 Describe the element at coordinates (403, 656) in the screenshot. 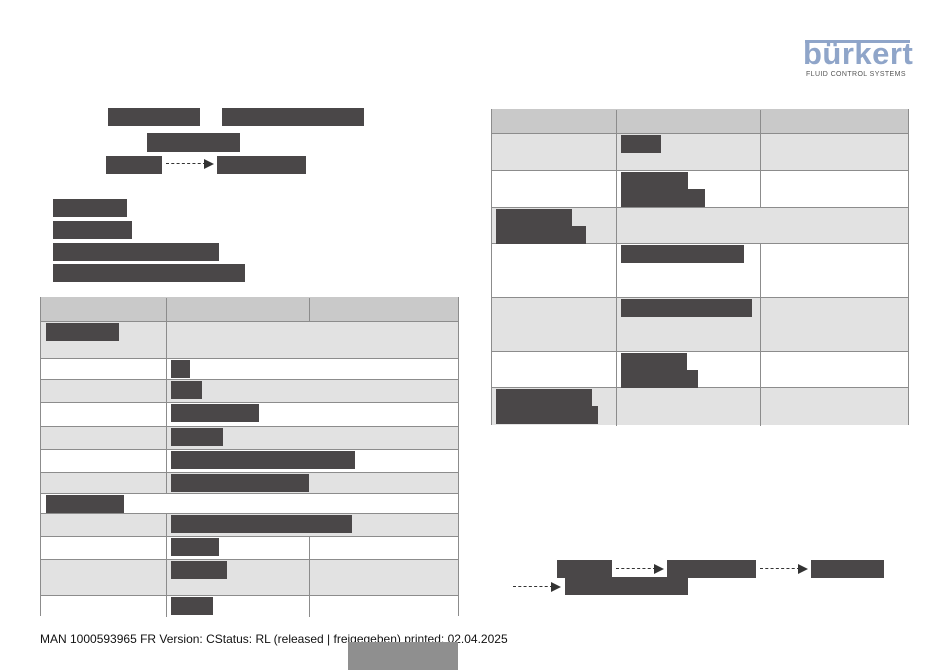

I see `page-tab` at that location.